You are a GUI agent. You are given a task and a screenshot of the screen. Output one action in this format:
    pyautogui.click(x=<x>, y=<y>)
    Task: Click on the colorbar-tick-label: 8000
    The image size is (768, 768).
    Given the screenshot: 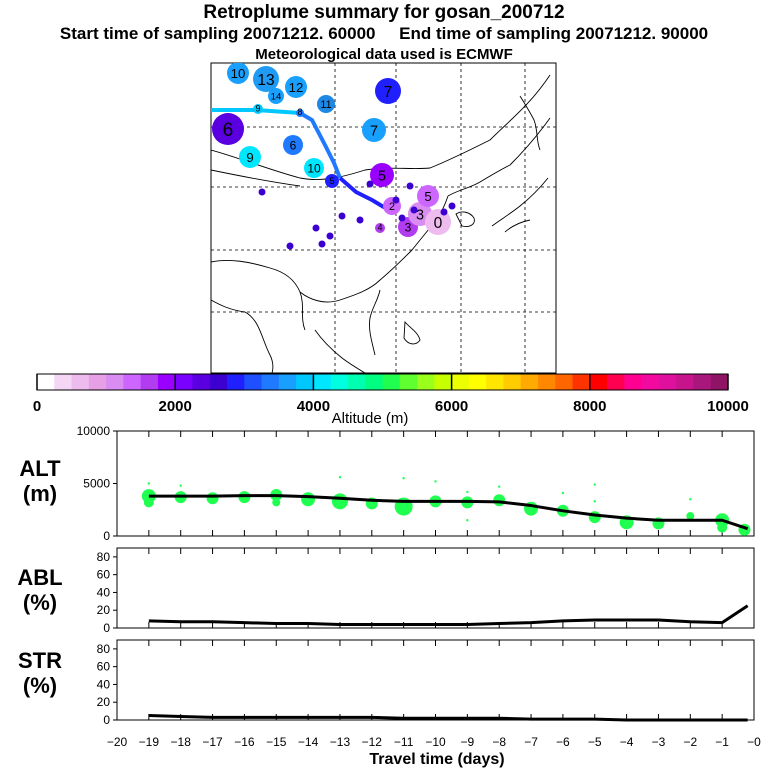 What is the action you would take?
    pyautogui.click(x=589, y=406)
    